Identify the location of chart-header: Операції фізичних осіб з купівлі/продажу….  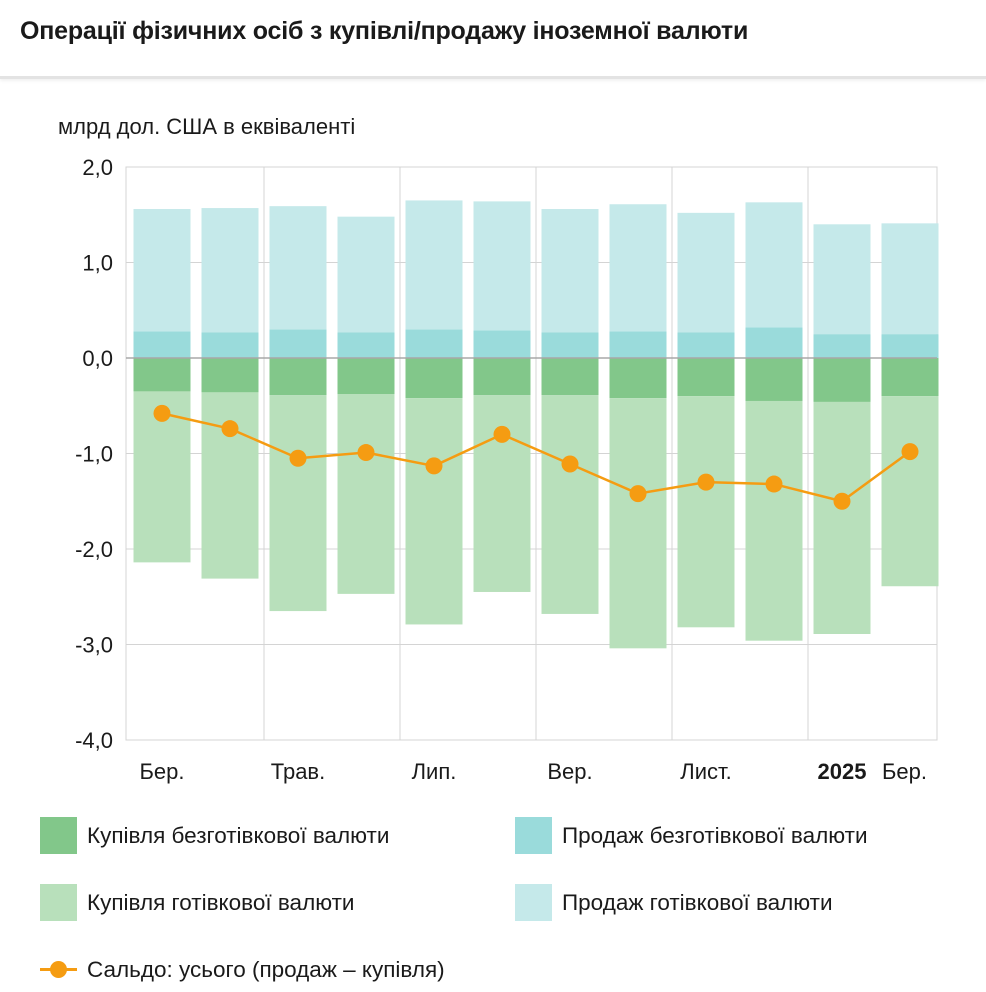
(493, 39).